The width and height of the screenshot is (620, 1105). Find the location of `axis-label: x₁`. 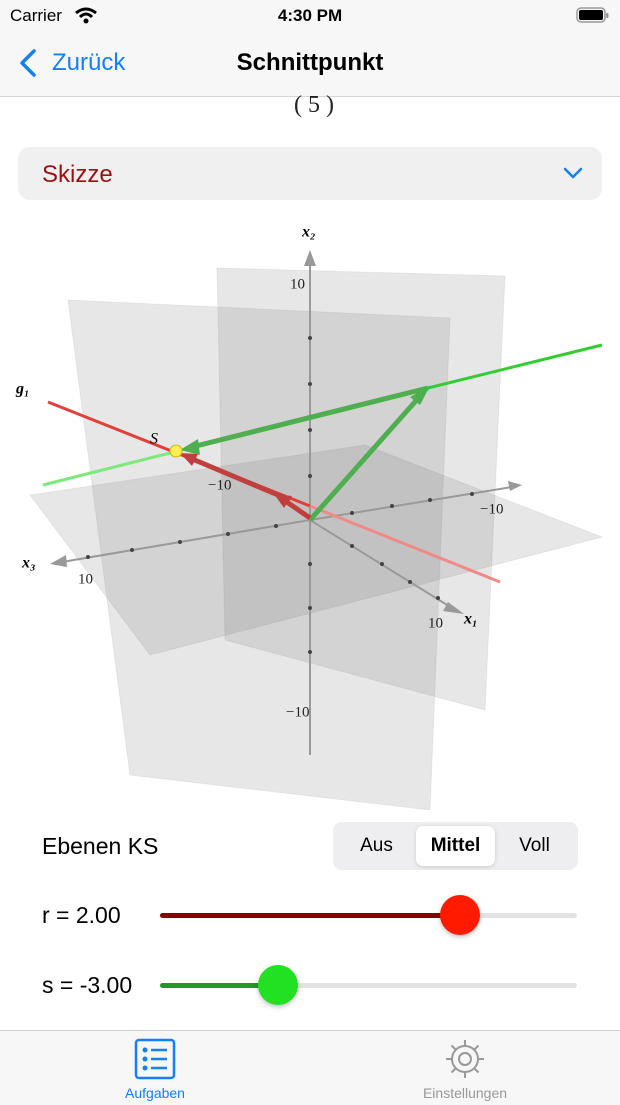

axis-label: x₁ is located at coordinates (470, 619).